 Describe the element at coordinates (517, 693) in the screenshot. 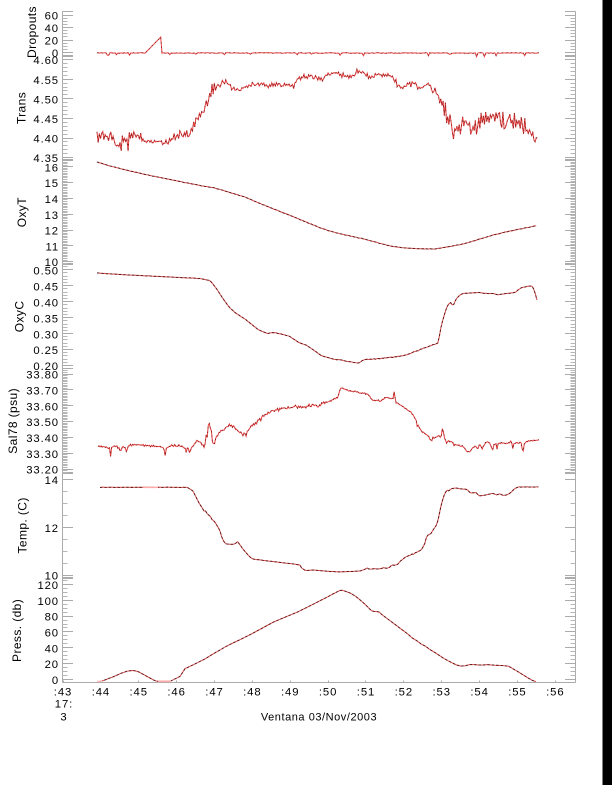

I see `svg-text: :55` at that location.